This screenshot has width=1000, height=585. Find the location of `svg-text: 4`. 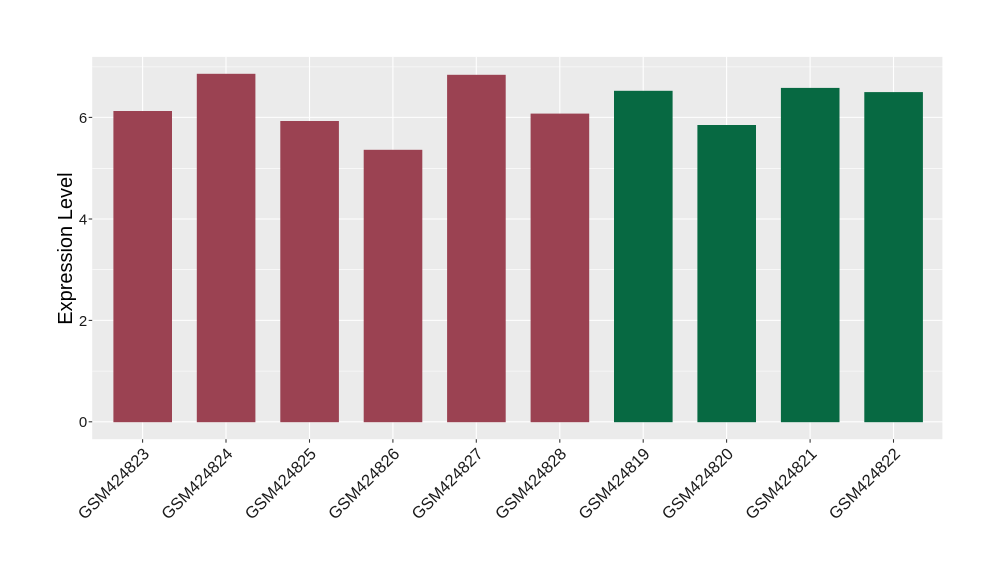

svg-text: 4 is located at coordinates (83, 219).